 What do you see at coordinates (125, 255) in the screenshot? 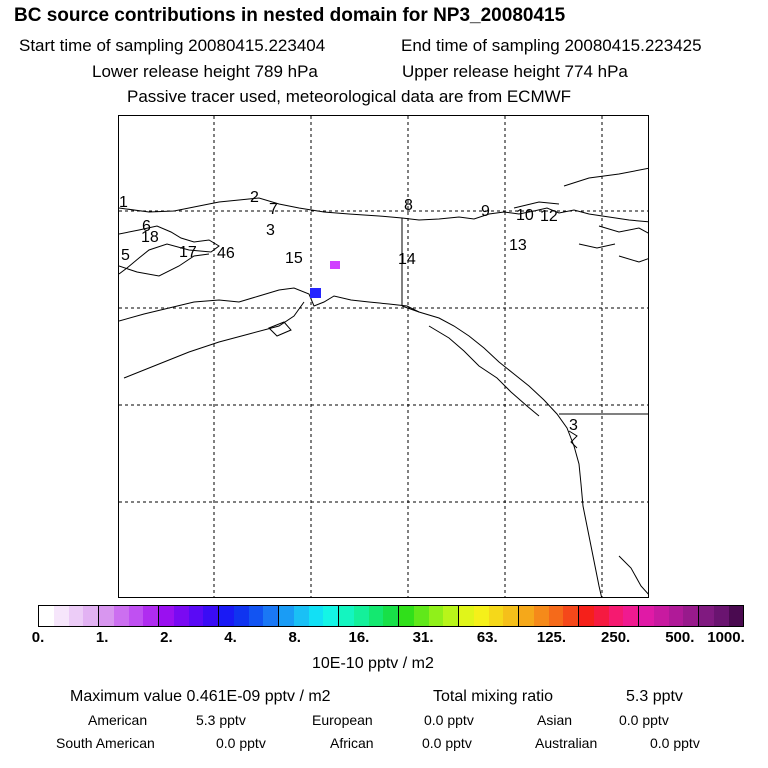
I see `map-label: 5` at bounding box center [125, 255].